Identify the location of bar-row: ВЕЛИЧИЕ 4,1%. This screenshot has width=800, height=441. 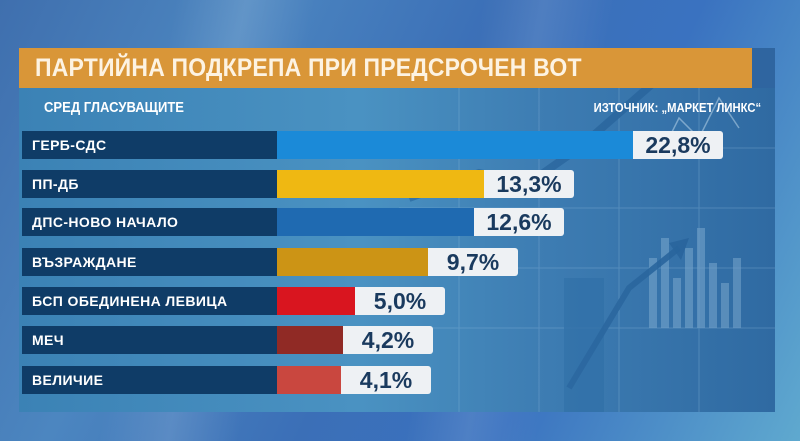
(226, 380).